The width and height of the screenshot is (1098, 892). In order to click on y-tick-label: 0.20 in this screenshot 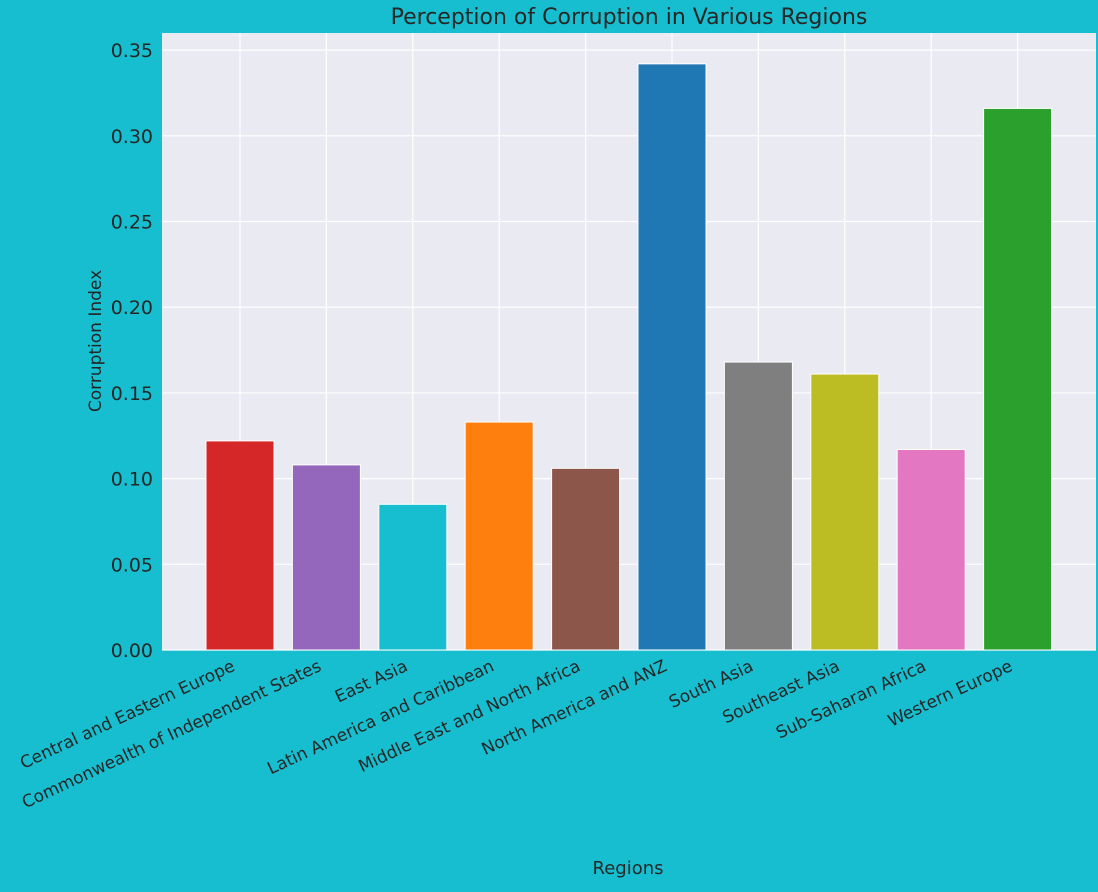, I will do `click(132, 308)`.